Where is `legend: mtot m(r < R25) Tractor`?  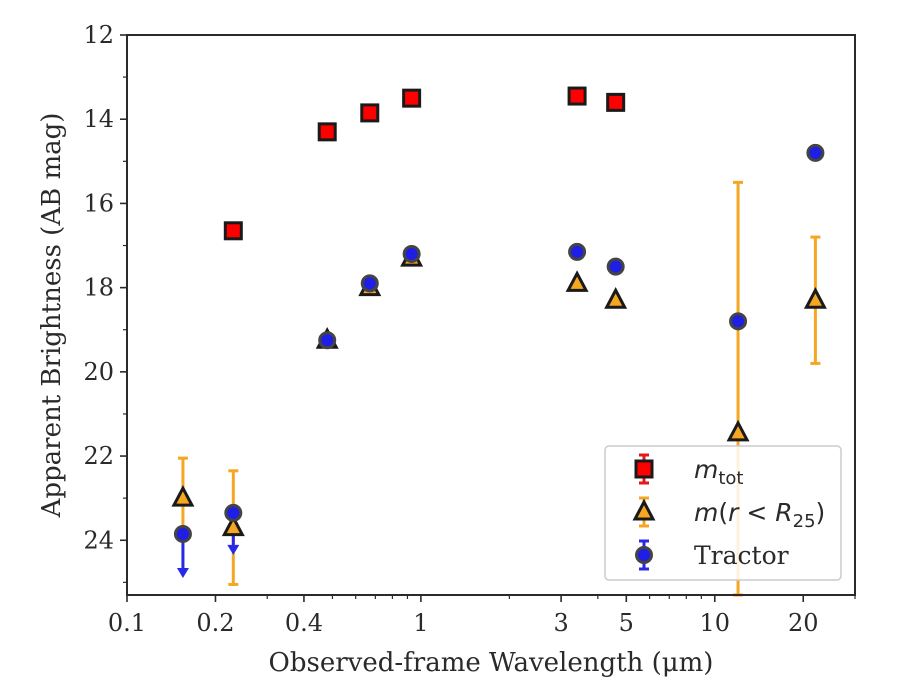
legend: mtot m(r < R25) Tractor is located at coordinates (723, 513).